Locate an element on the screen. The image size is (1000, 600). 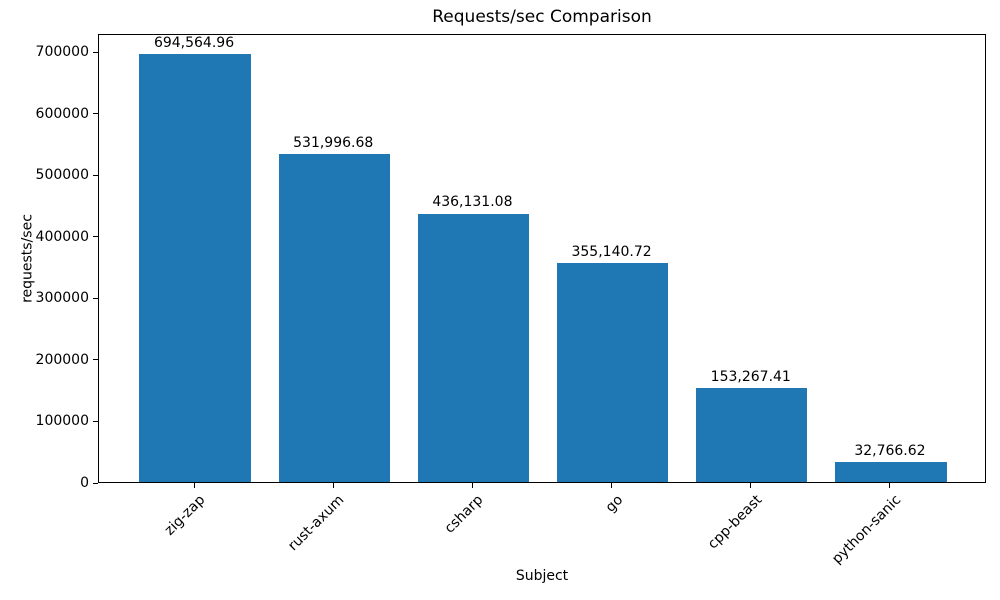
bar-rust-axum is located at coordinates (334, 318).